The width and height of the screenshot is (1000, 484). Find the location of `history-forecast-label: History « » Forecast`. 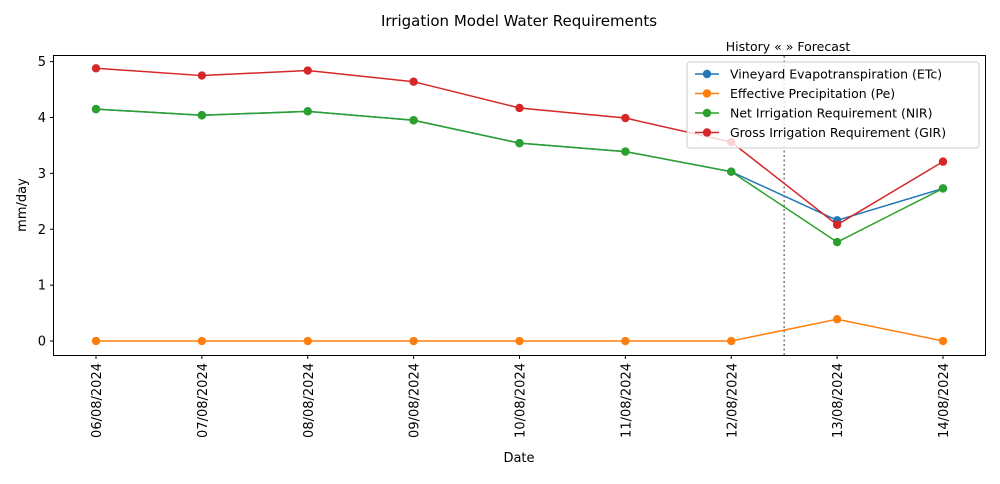

history-forecast-label: History « » Forecast is located at coordinates (788, 46).